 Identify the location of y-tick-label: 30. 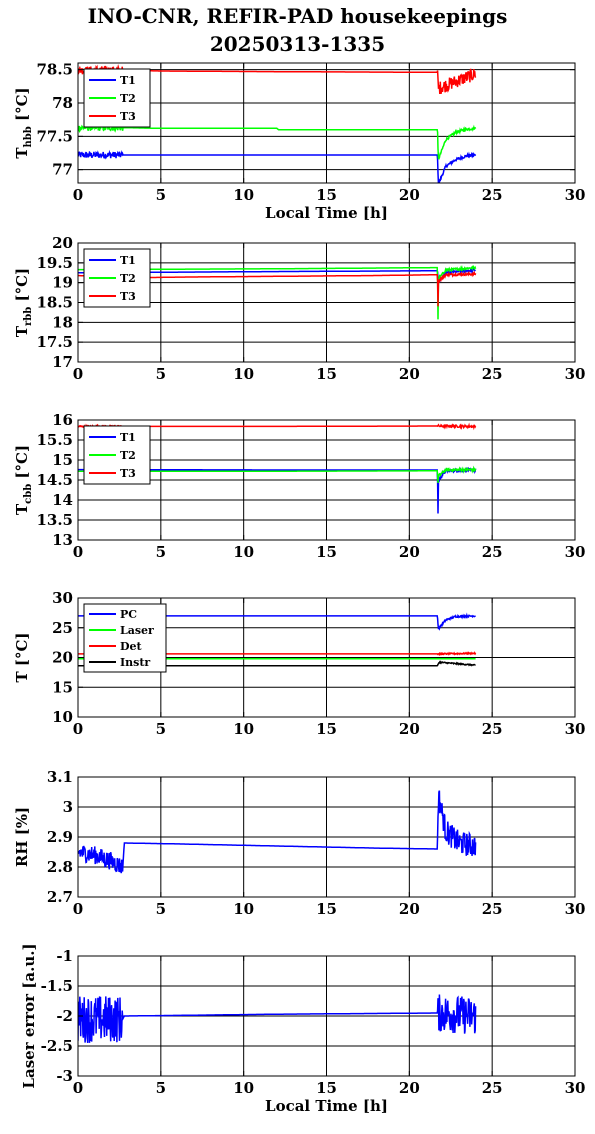
(62, 598).